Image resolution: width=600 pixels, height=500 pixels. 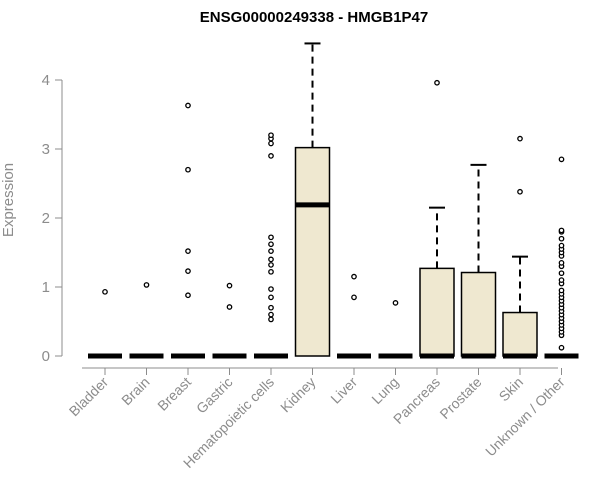 I want to click on x-tick-label: Brain, so click(x=135, y=391).